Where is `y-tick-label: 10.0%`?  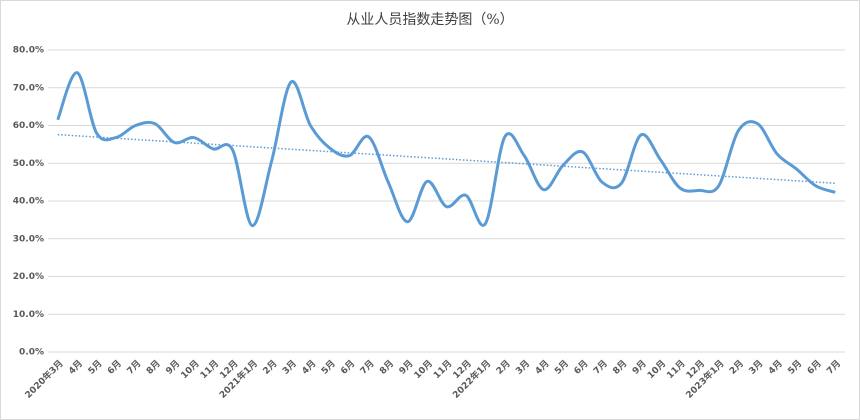
y-tick-label: 10.0% is located at coordinates (28, 315).